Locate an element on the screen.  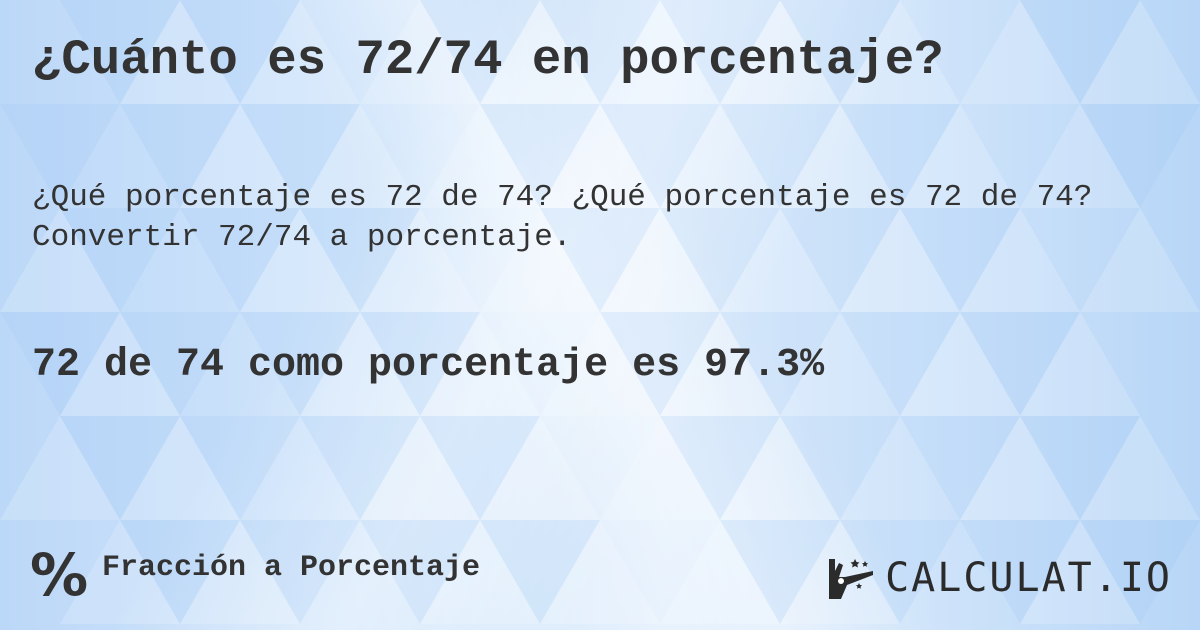
percent-icon: % is located at coordinates (59, 575).